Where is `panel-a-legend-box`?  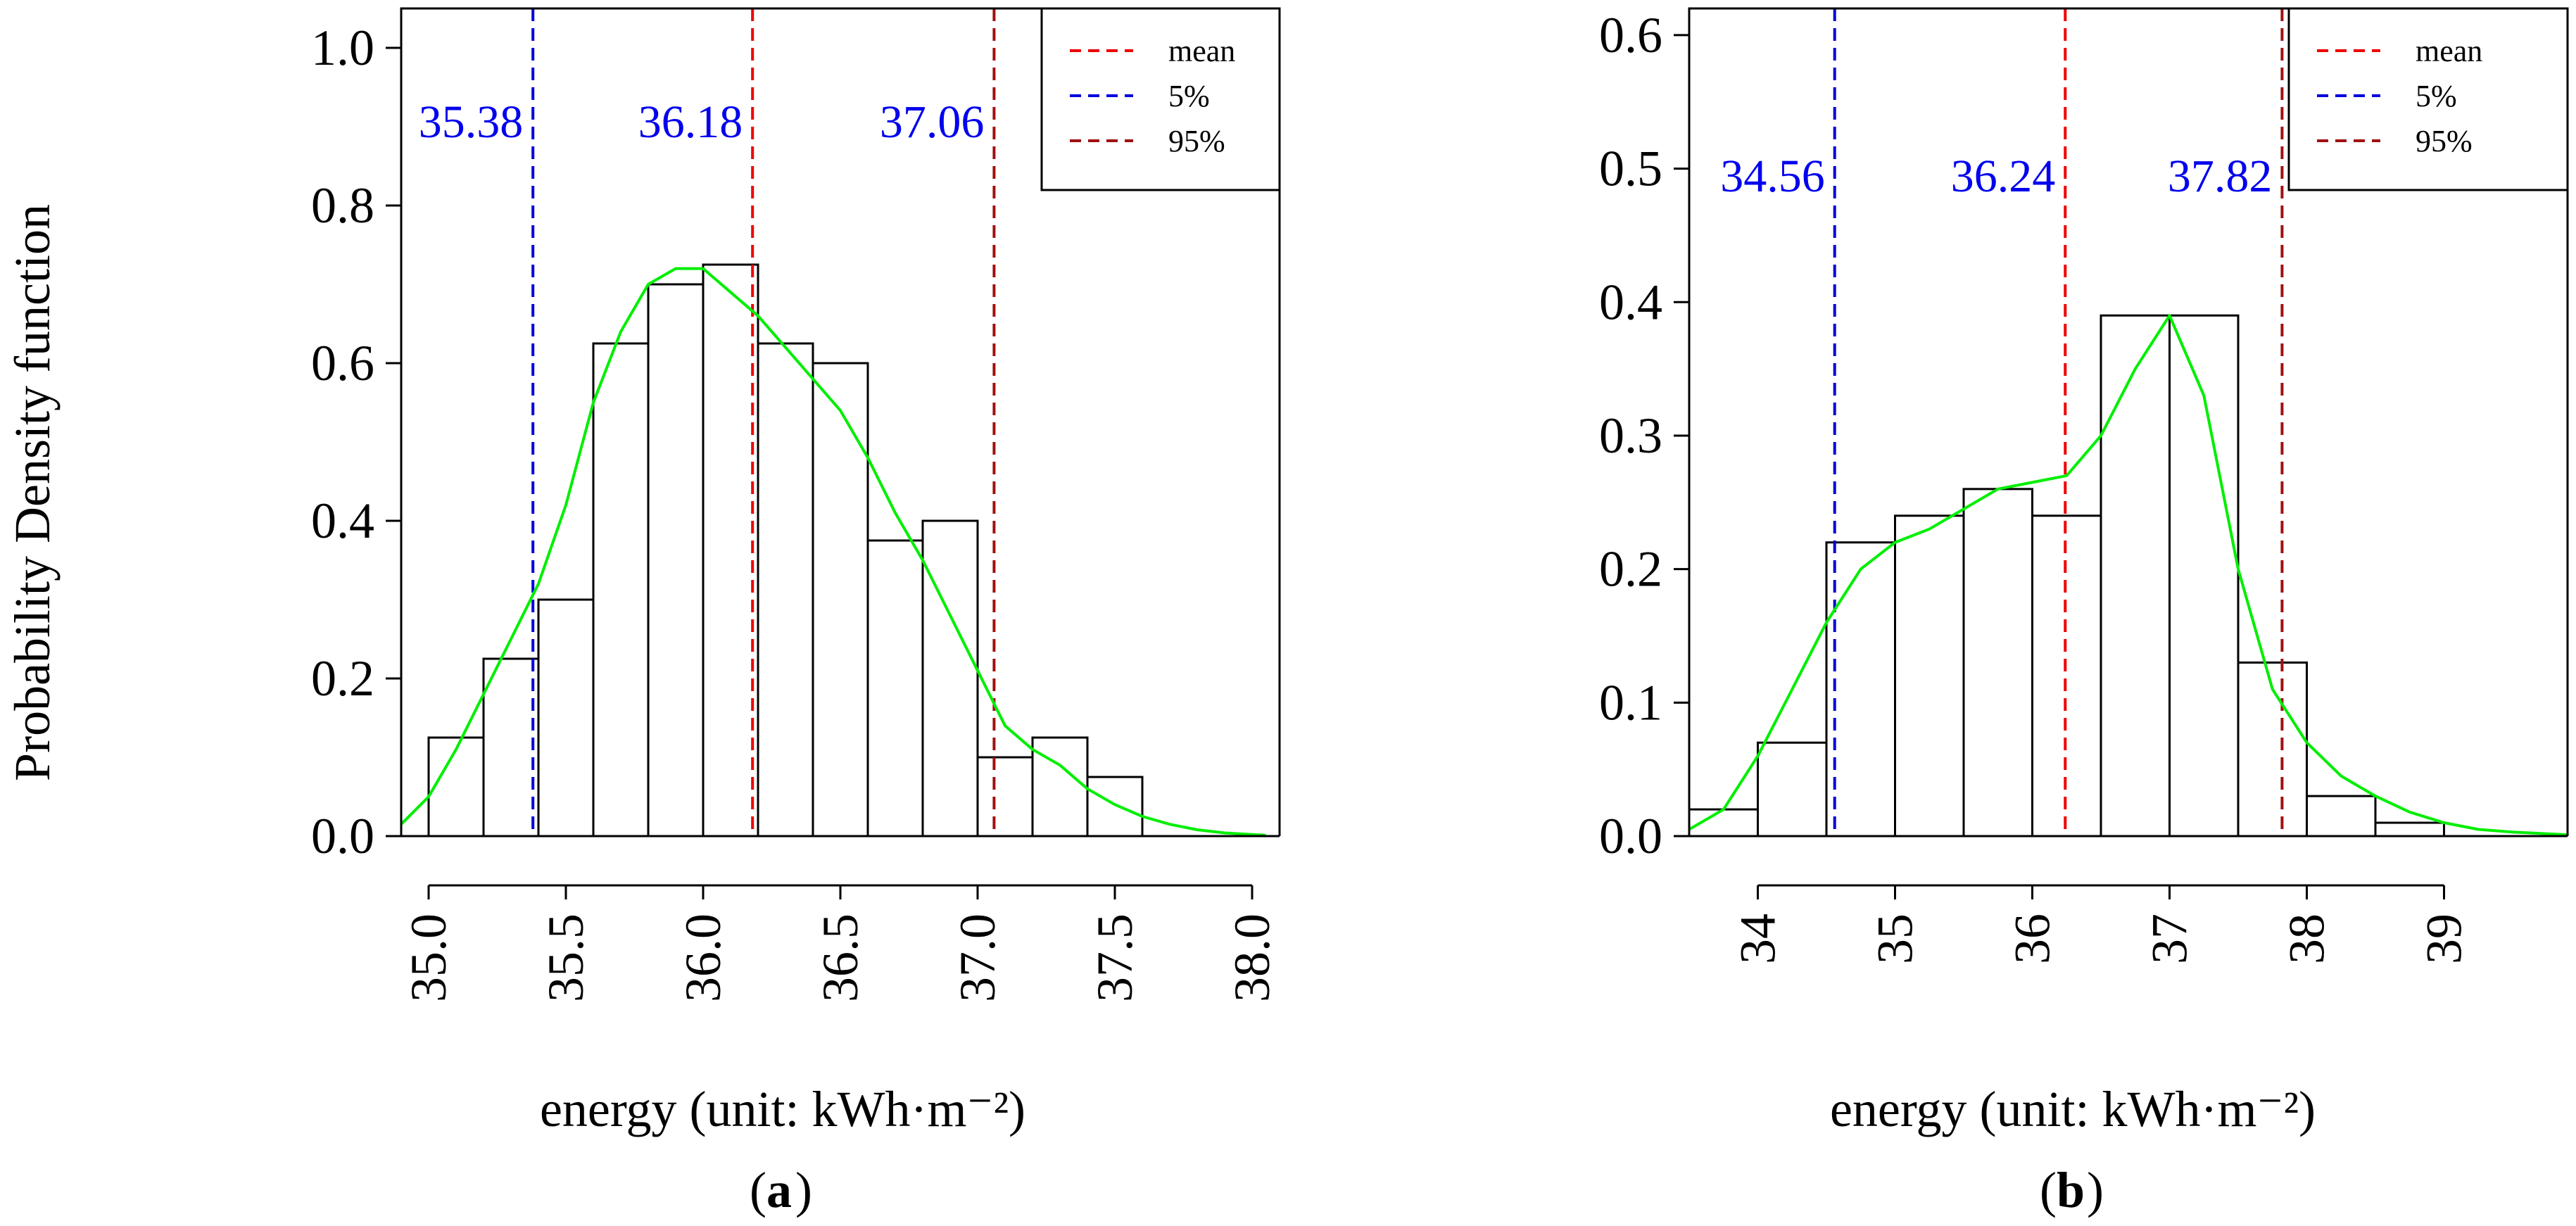
panel-a-legend-box is located at coordinates (1160, 99).